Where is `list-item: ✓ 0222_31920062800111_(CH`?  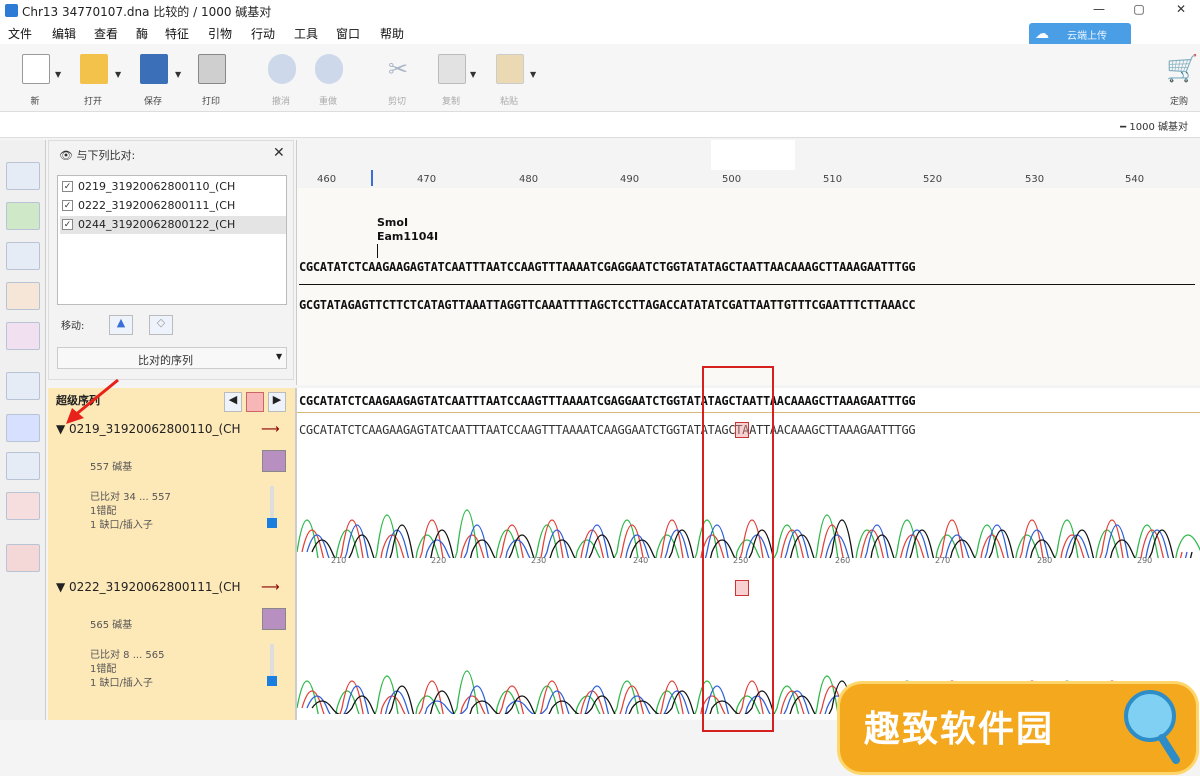 list-item: ✓ 0222_31920062800111_(CH is located at coordinates (173, 206).